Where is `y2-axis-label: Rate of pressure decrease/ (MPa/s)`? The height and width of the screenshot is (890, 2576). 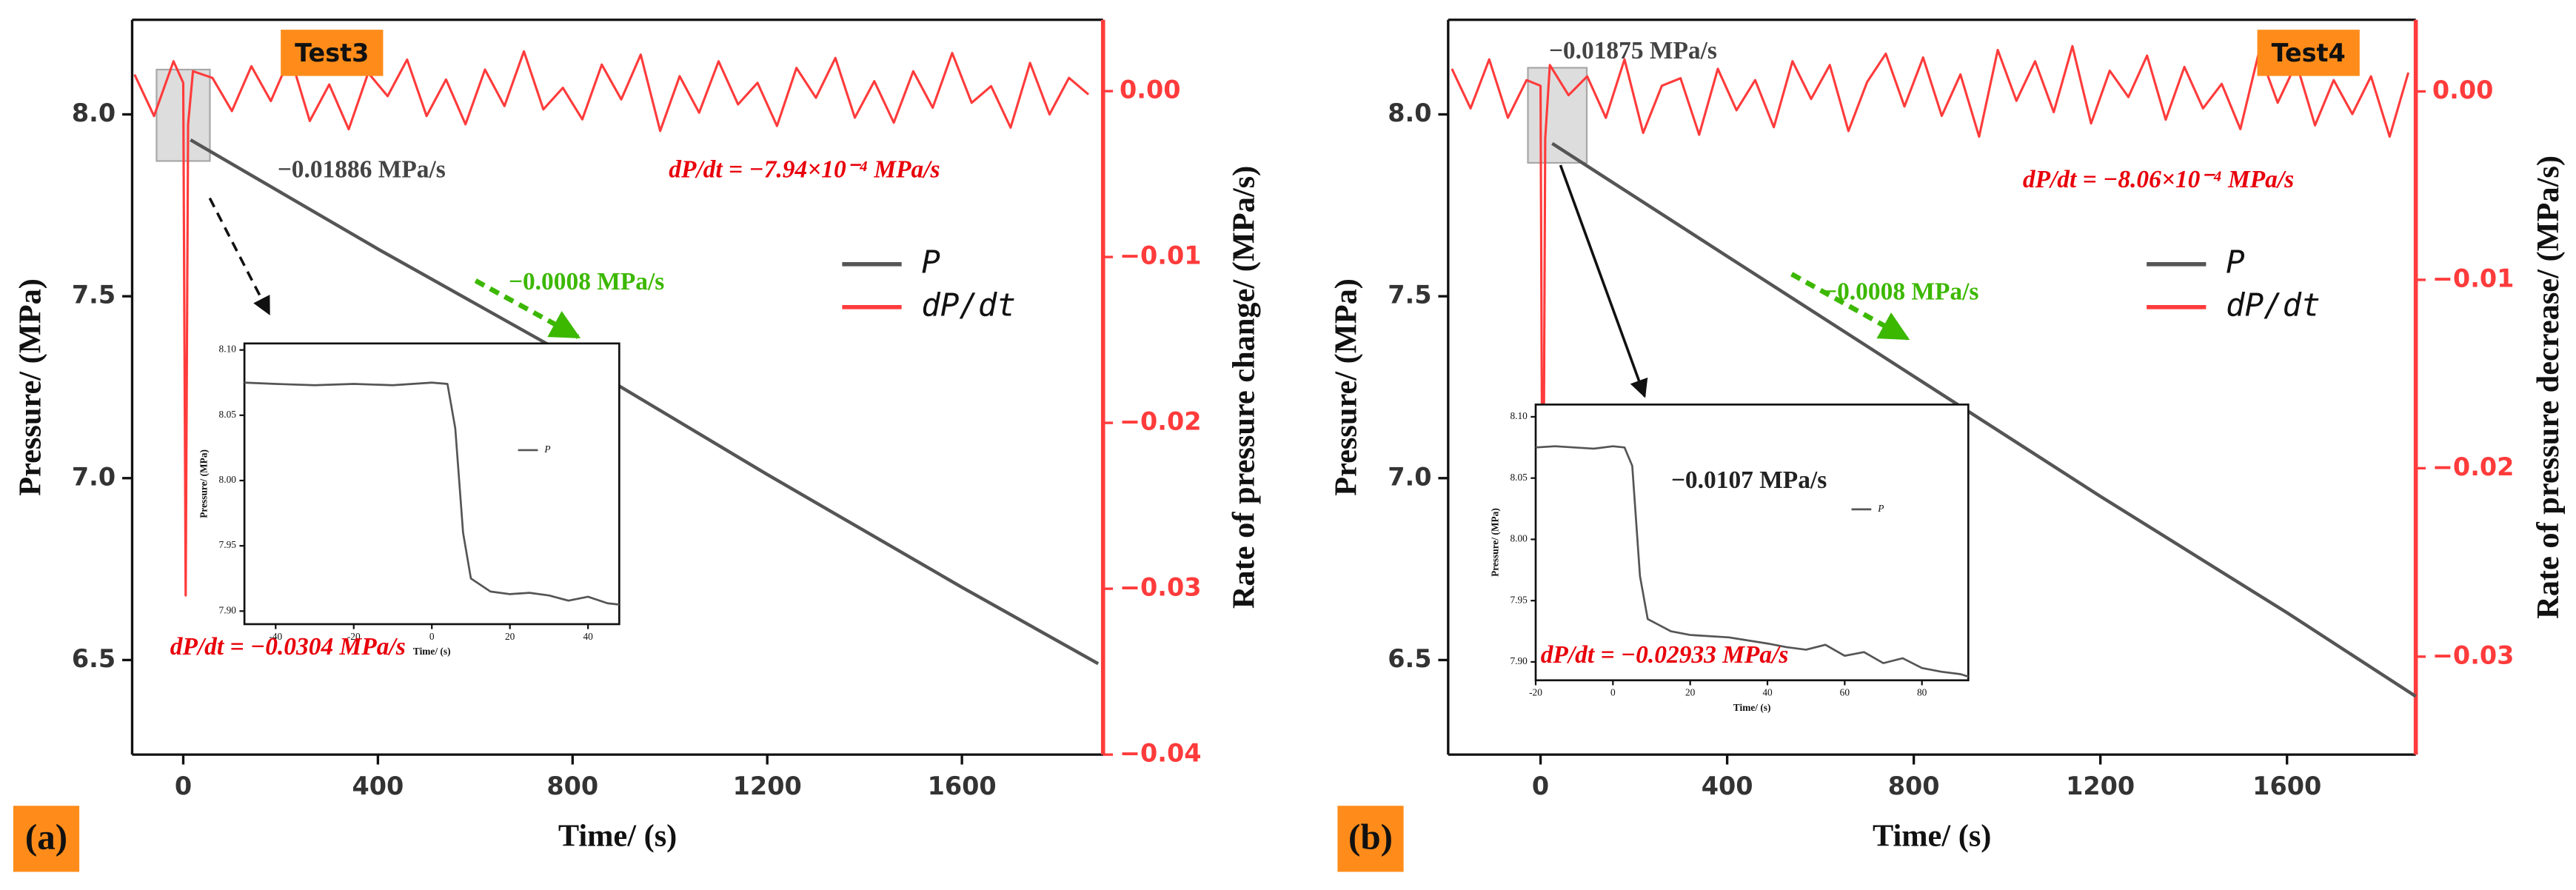 y2-axis-label: Rate of pressure decrease/ (MPa/s) is located at coordinates (2548, 387).